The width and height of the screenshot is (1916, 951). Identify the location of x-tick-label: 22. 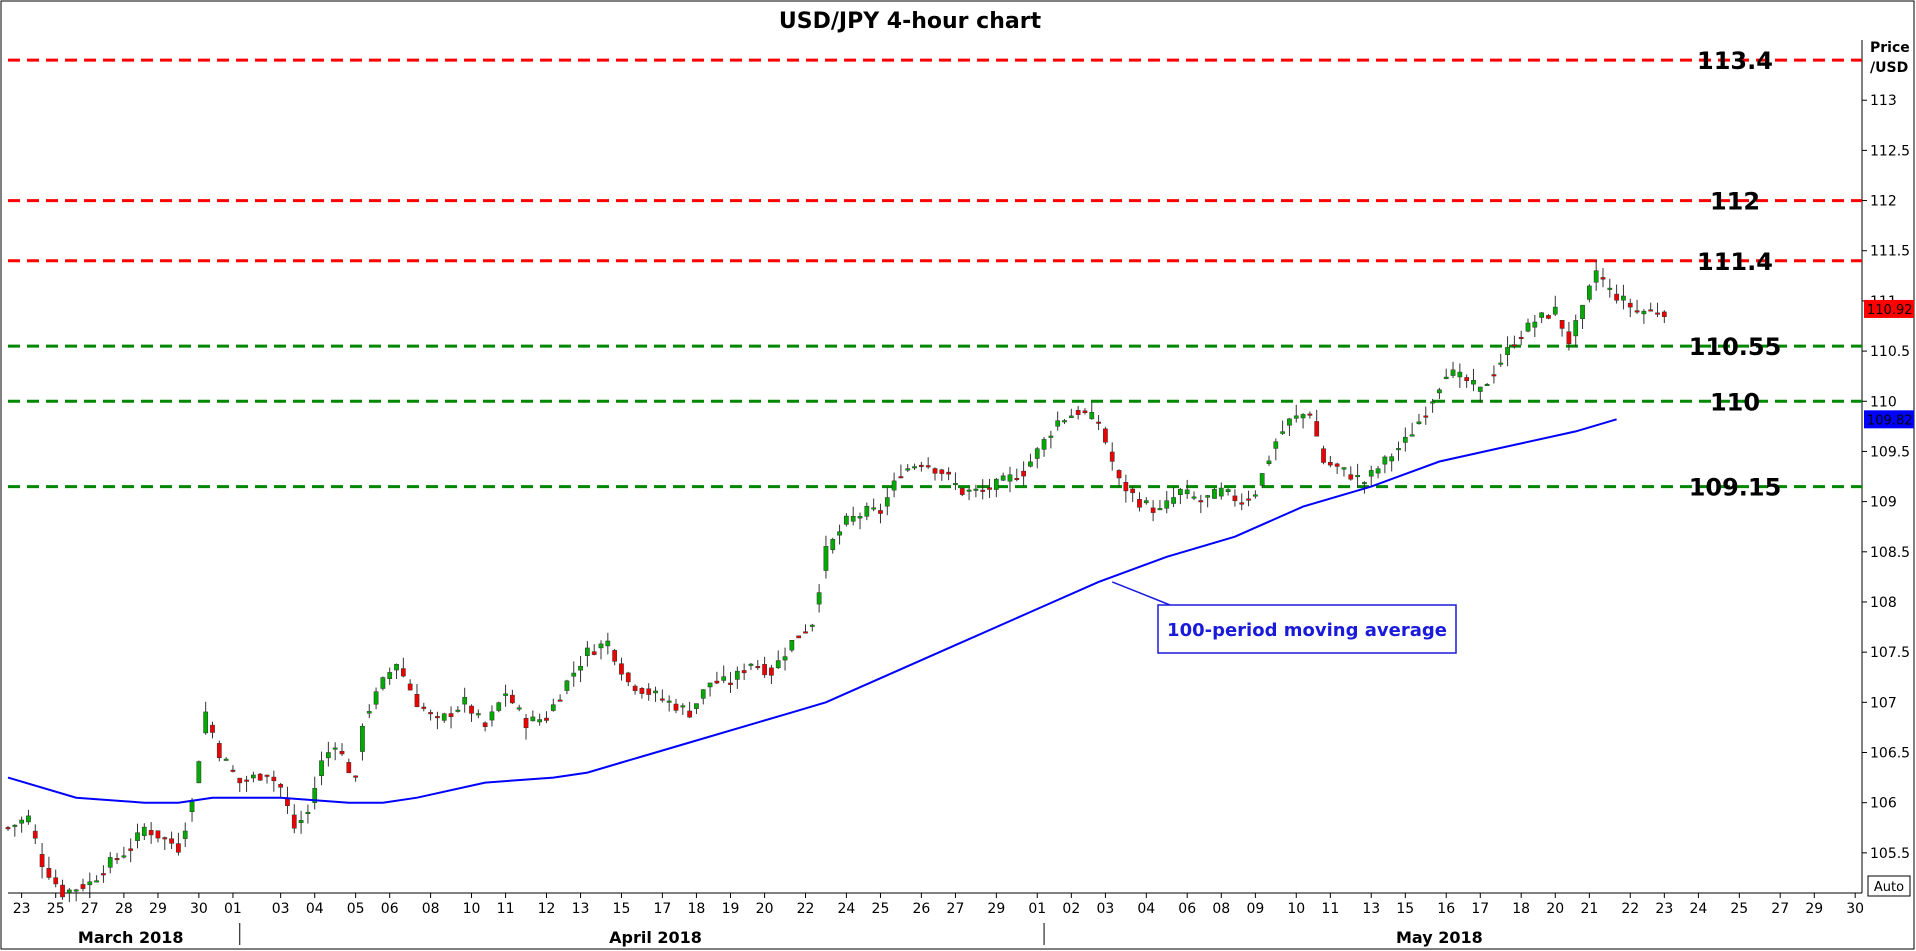
(806, 909).